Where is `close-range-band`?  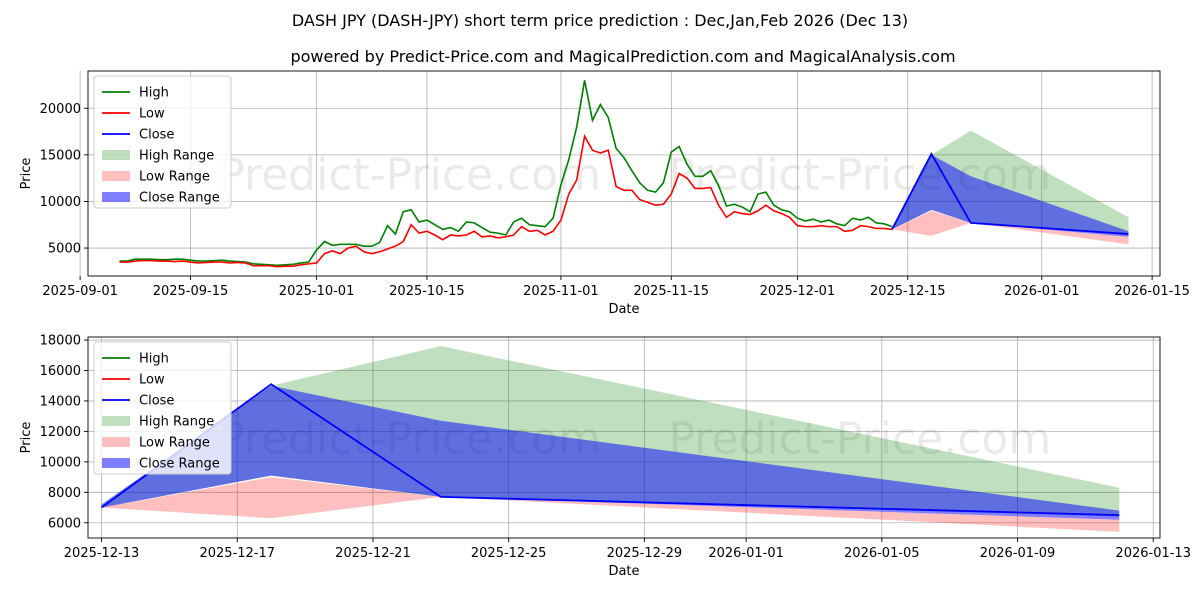 close-range-band is located at coordinates (1010, 195).